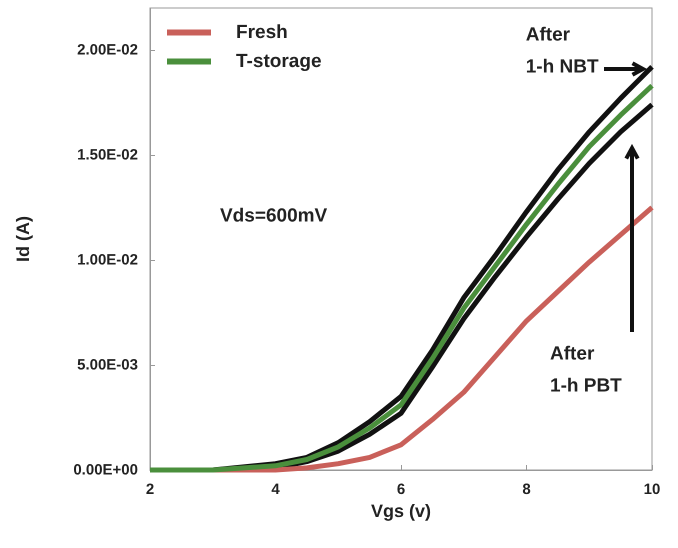 Image resolution: width=678 pixels, height=548 pixels. Describe the element at coordinates (279, 61) in the screenshot. I see `legend-label: T-storage` at that location.